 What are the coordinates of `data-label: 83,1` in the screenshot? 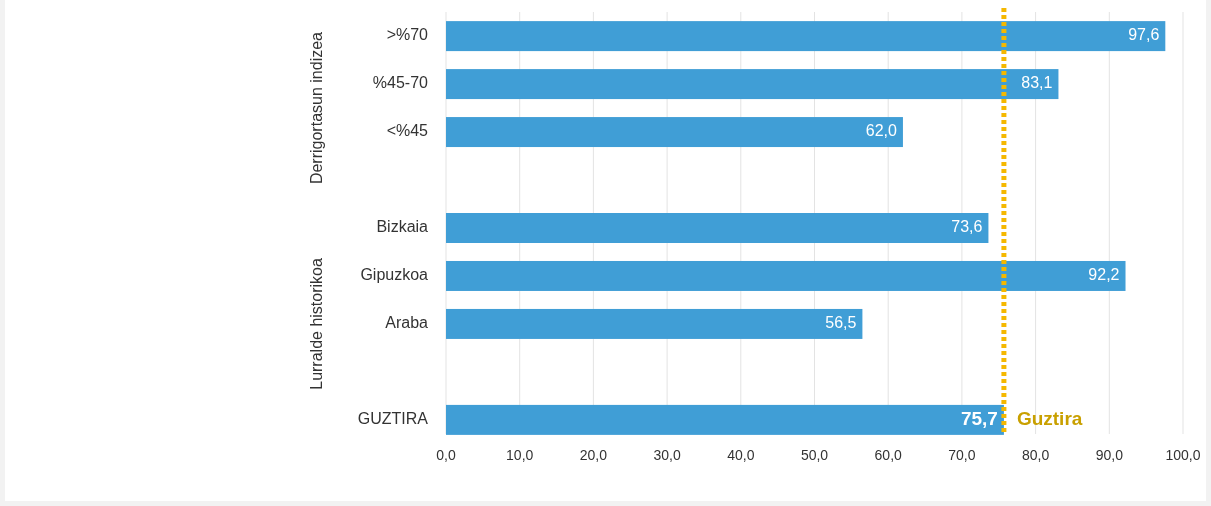 It's located at (1037, 83).